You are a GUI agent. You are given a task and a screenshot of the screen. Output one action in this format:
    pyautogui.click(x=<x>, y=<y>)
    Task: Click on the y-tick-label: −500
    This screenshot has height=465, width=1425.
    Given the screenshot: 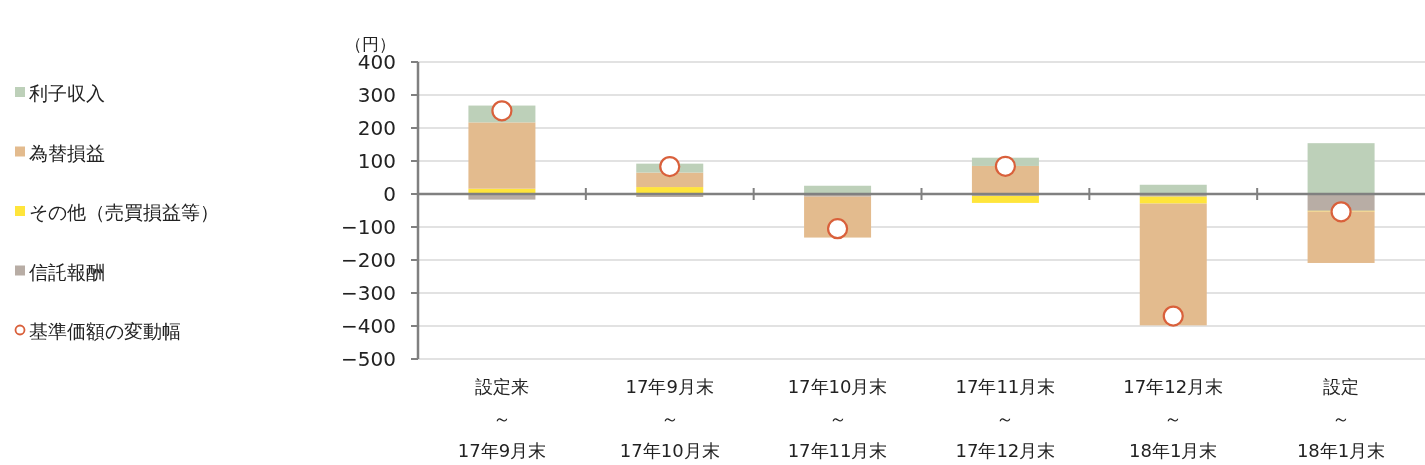 What is the action you would take?
    pyautogui.click(x=368, y=359)
    